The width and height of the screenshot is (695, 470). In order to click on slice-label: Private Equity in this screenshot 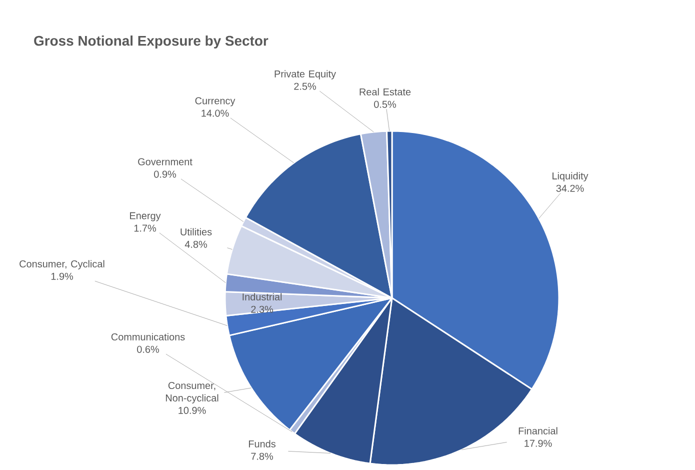, I will do `click(305, 75)`.